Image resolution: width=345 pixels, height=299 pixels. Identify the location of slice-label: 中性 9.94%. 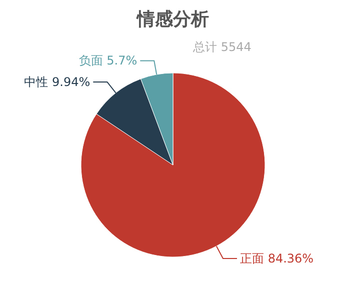
(57, 81).